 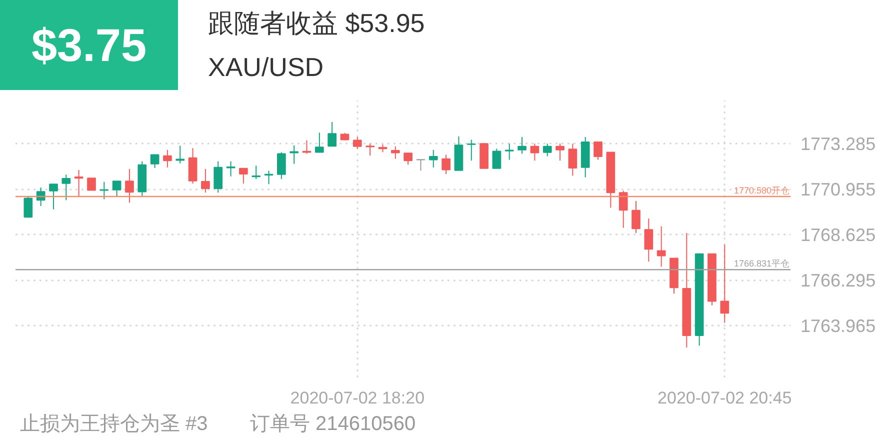 I want to click on ref-line-label: 1766.831平仓, so click(x=762, y=263).